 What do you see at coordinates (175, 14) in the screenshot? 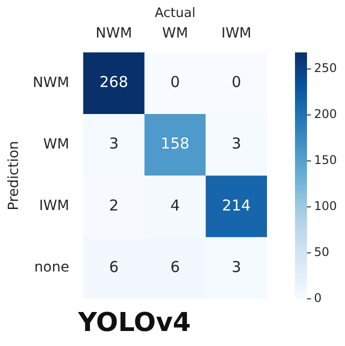
I see `x-axis-title: Actual` at bounding box center [175, 14].